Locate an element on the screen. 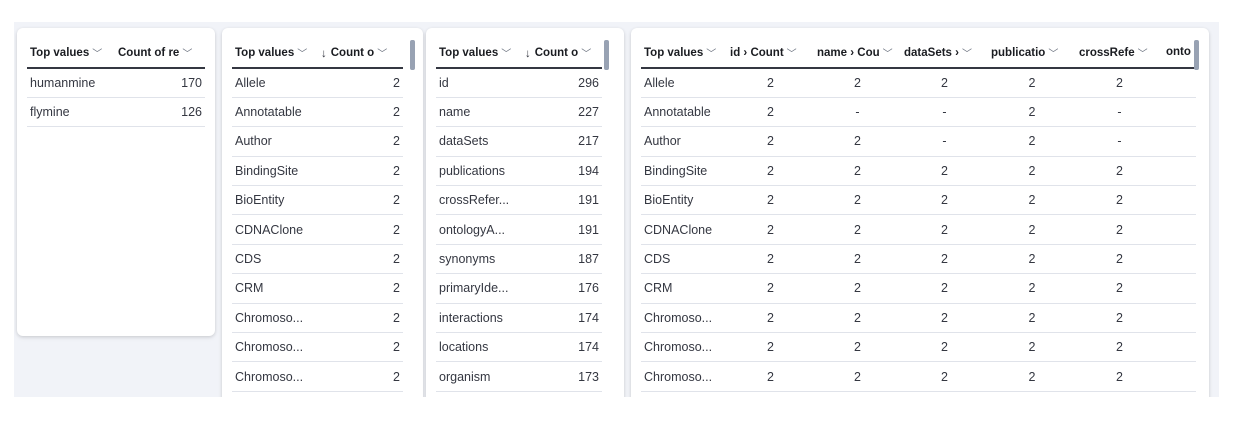  table-row: Annotatable 2 is located at coordinates (317, 112).